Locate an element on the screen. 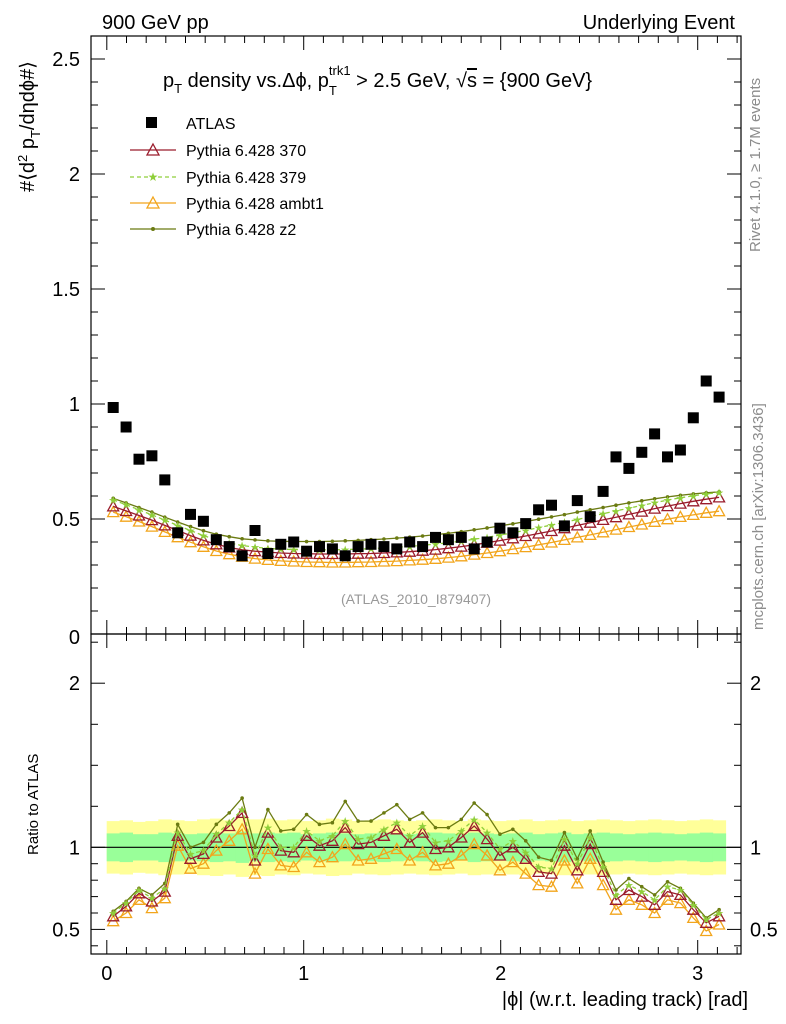  y-tick-label: 1 is located at coordinates (74, 405).